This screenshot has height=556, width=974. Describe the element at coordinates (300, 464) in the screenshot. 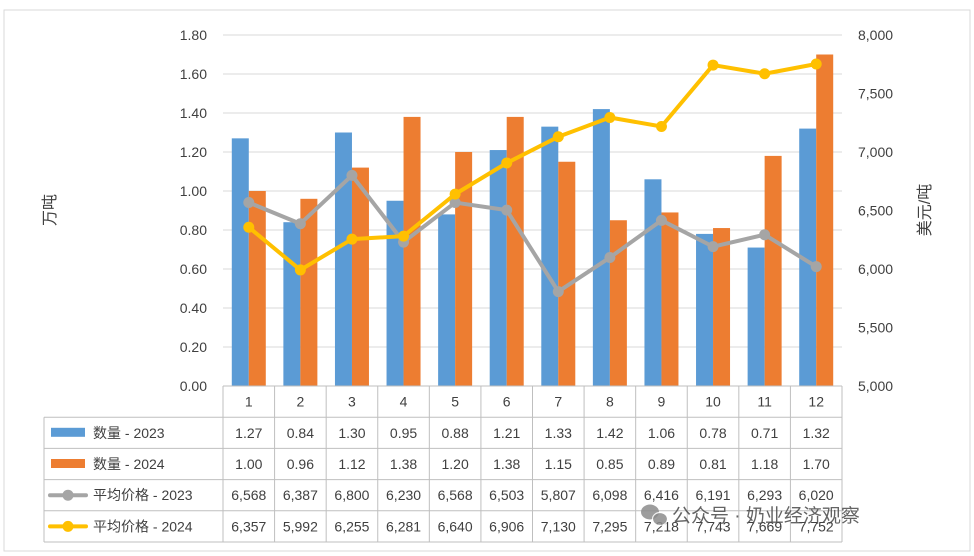

I see `data-label: 0.96` at that location.